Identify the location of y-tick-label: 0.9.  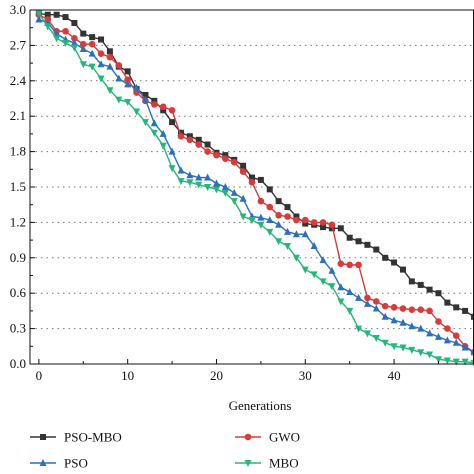
(18, 257).